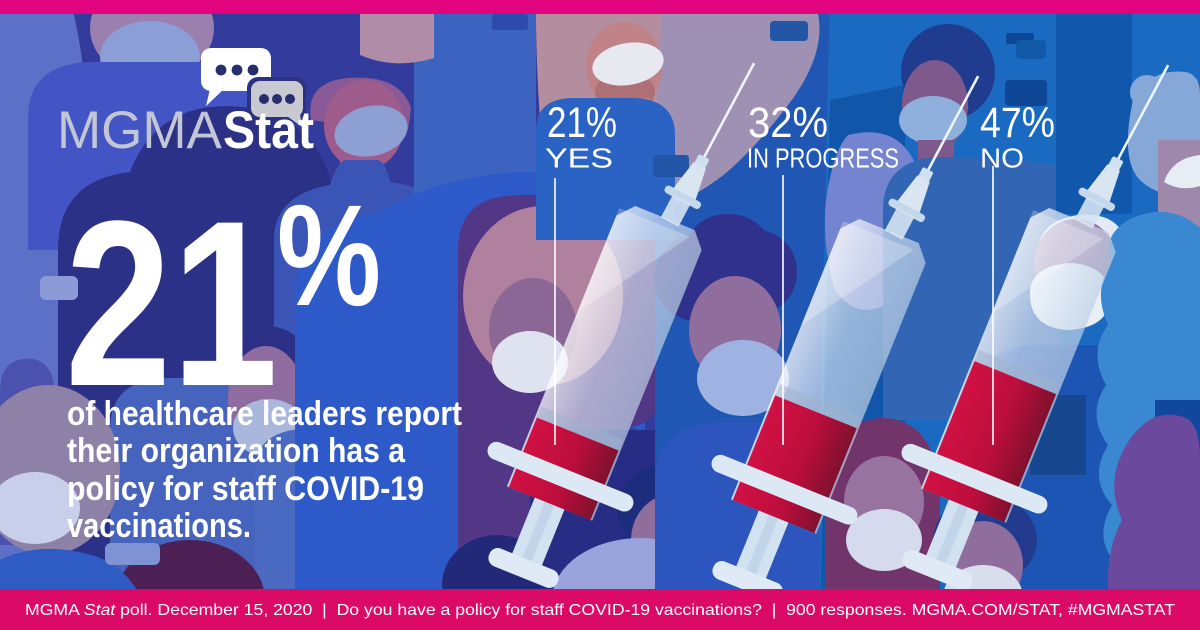 The height and width of the screenshot is (630, 1200). I want to click on svg-text: IN PROGRESS, so click(823, 158).